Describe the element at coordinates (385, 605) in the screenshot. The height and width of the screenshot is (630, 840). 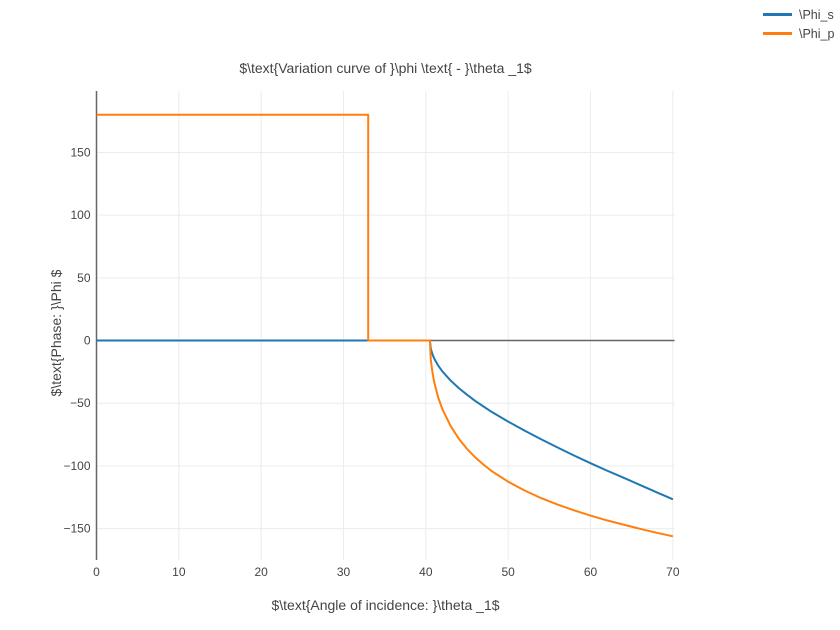
I see `x-axis-title: $\text{Angle of incidence: }\theta _1$` at that location.